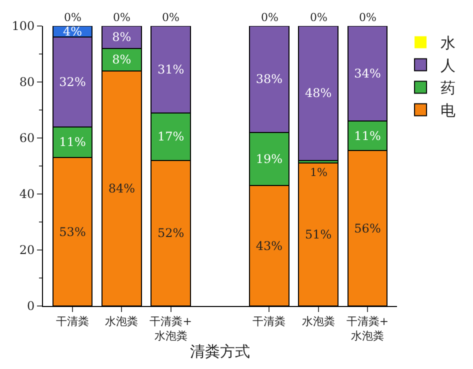 Image resolution: width=473 pixels, height=369 pixels. What do you see at coordinates (448, 65) in the screenshot?
I see `legend-label: 人` at bounding box center [448, 65].